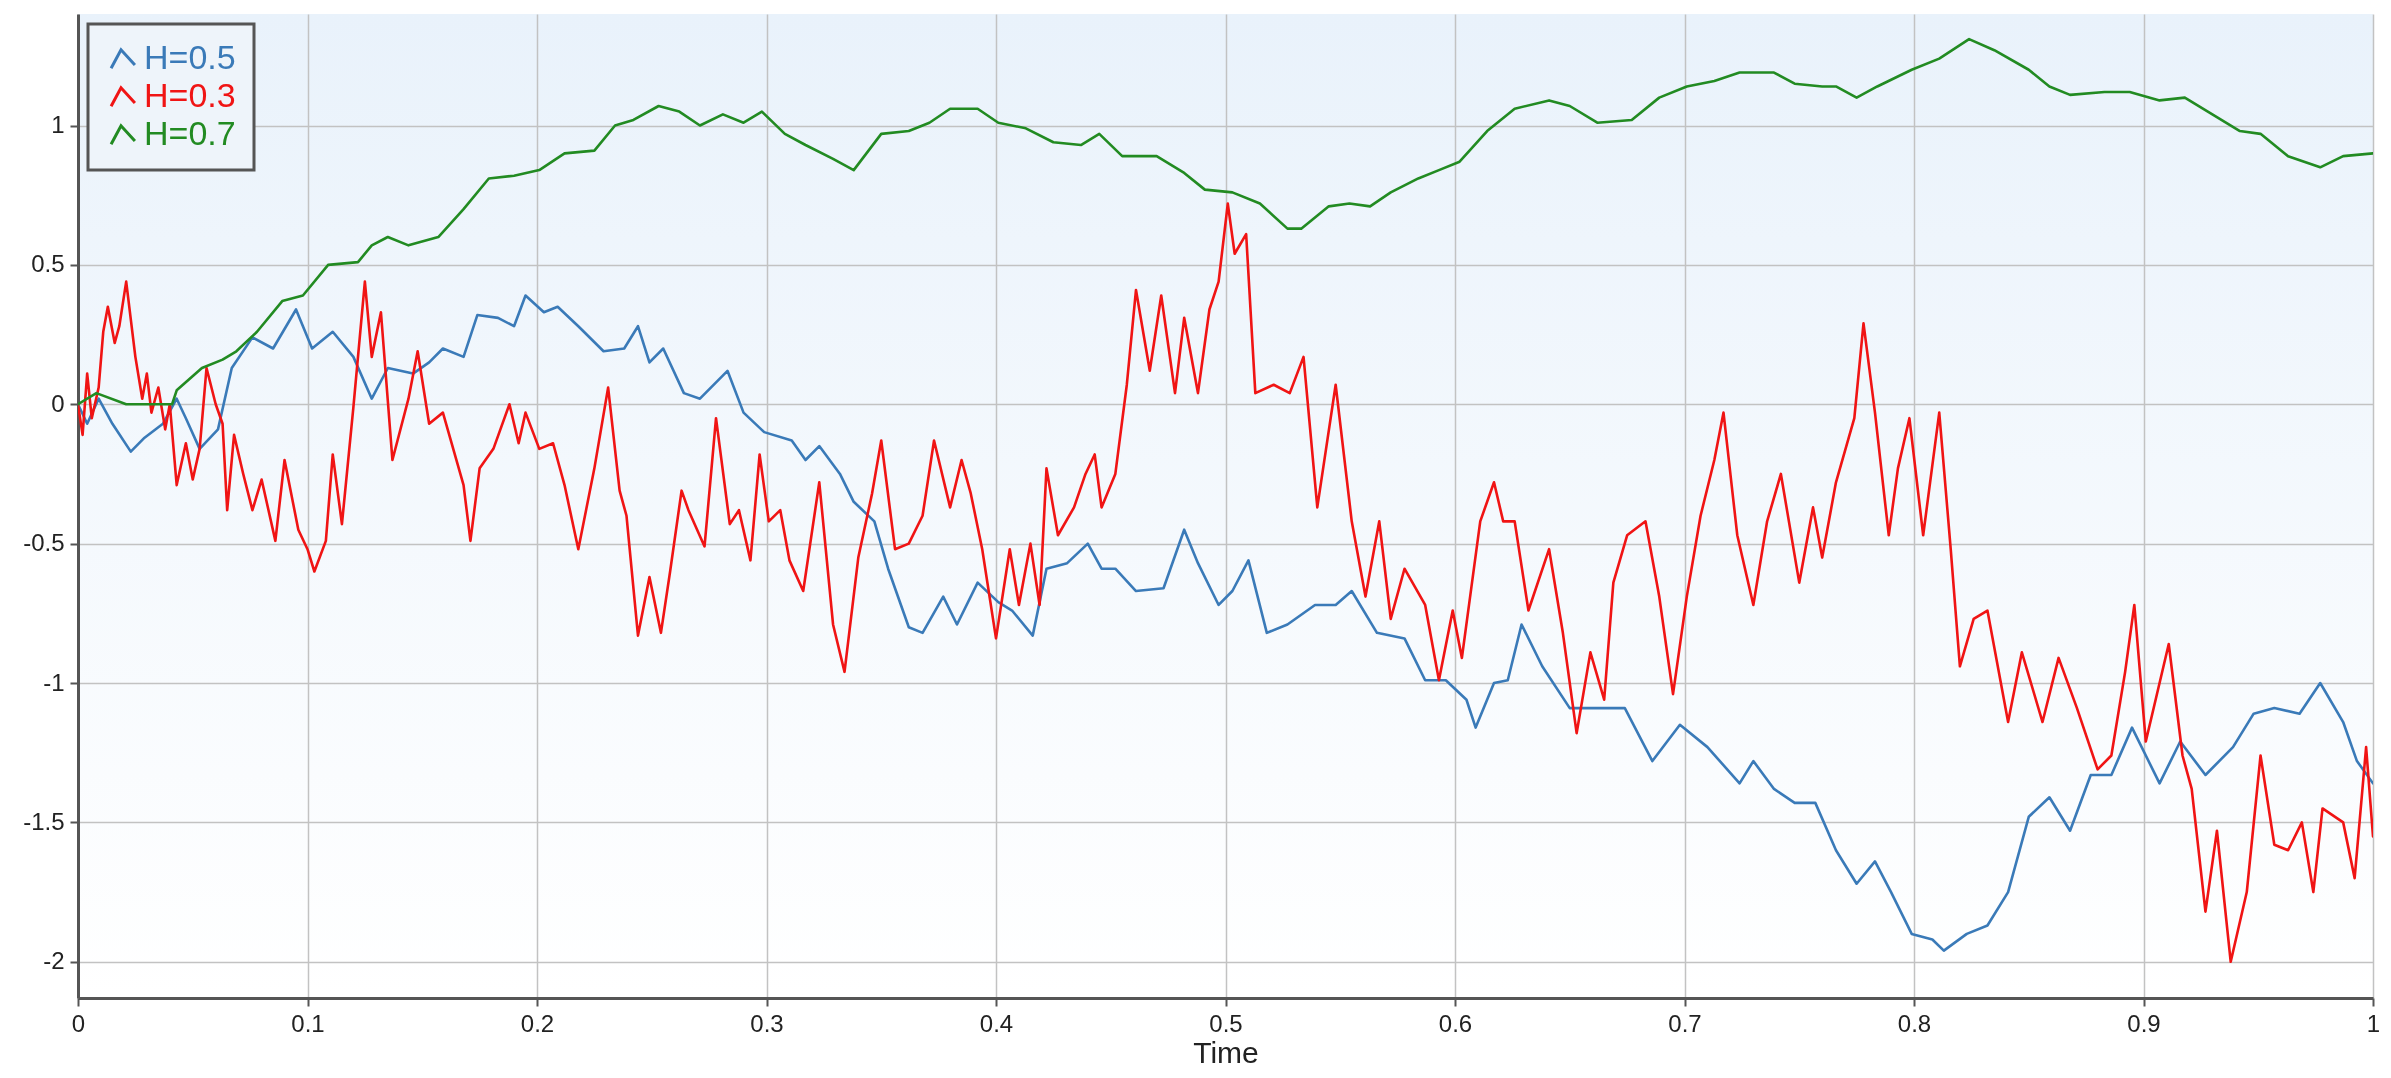  What do you see at coordinates (767, 1023) in the screenshot?
I see `x-tick-label: 0.3` at bounding box center [767, 1023].